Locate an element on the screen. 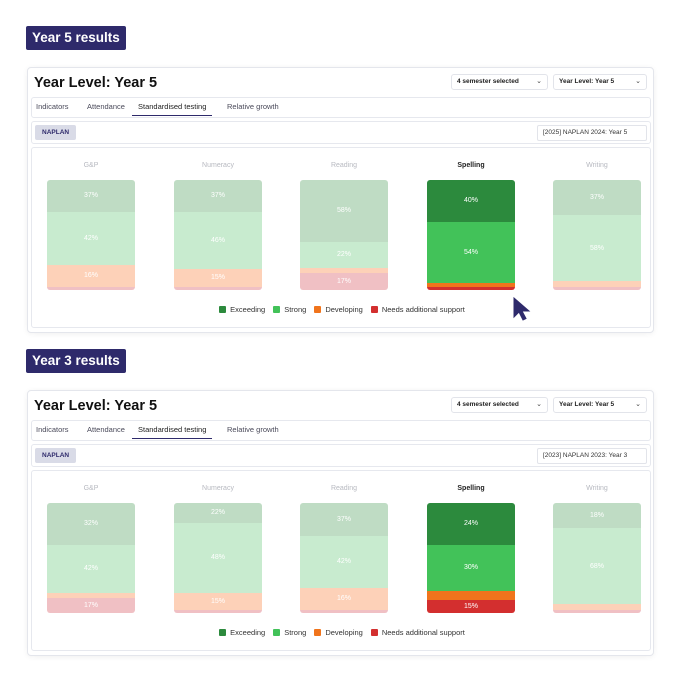 This screenshot has height=683, width=680. bar-segment-strong: 46% is located at coordinates (218, 240).